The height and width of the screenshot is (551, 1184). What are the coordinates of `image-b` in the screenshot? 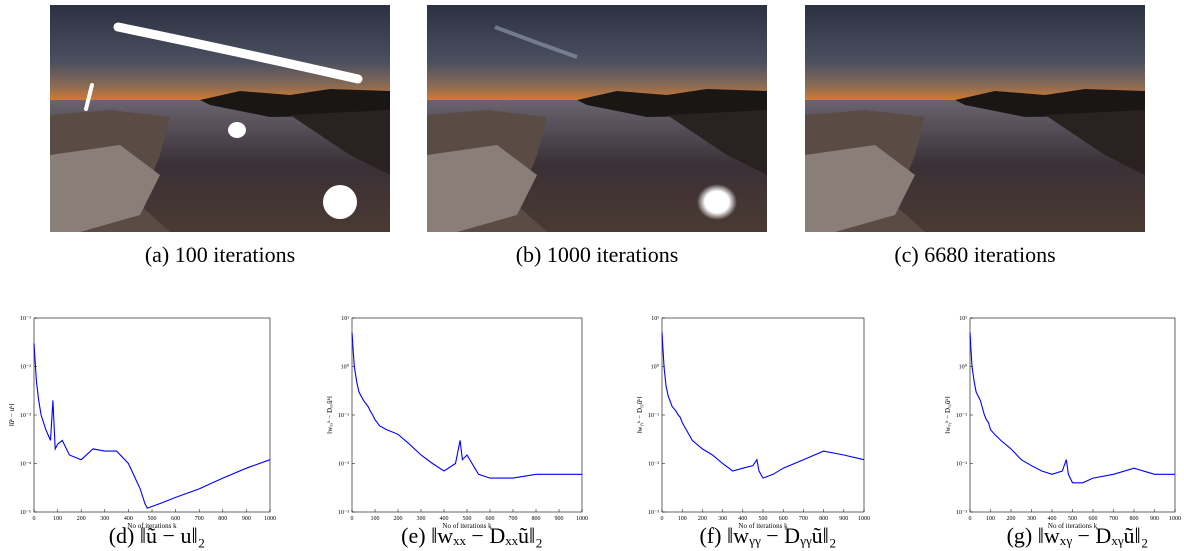 It's located at (597, 118).